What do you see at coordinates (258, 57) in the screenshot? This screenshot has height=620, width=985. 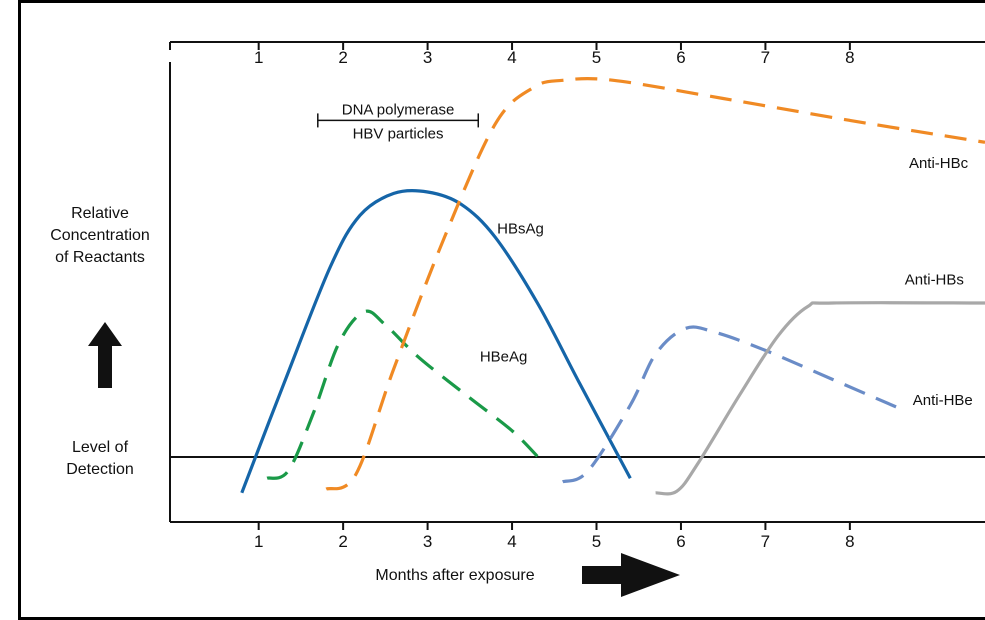 I see `top-tick-label: 1` at bounding box center [258, 57].